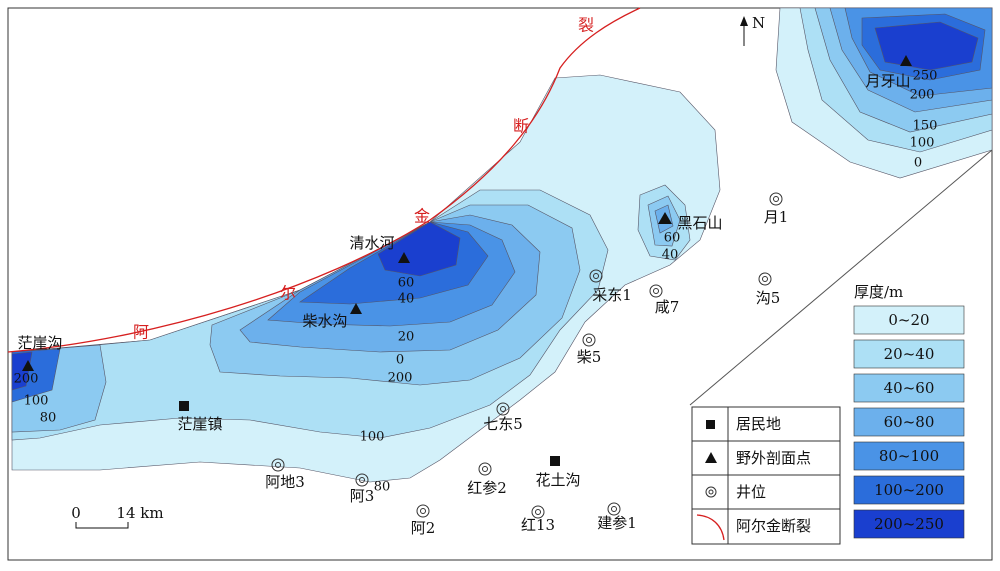 The width and height of the screenshot is (1000, 571). I want to click on place-label: 月牙山, so click(887, 81).